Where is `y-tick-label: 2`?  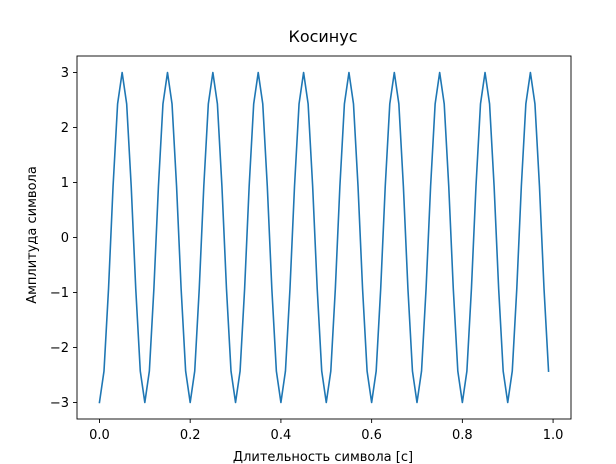
y-tick-label: 2 is located at coordinates (65, 128).